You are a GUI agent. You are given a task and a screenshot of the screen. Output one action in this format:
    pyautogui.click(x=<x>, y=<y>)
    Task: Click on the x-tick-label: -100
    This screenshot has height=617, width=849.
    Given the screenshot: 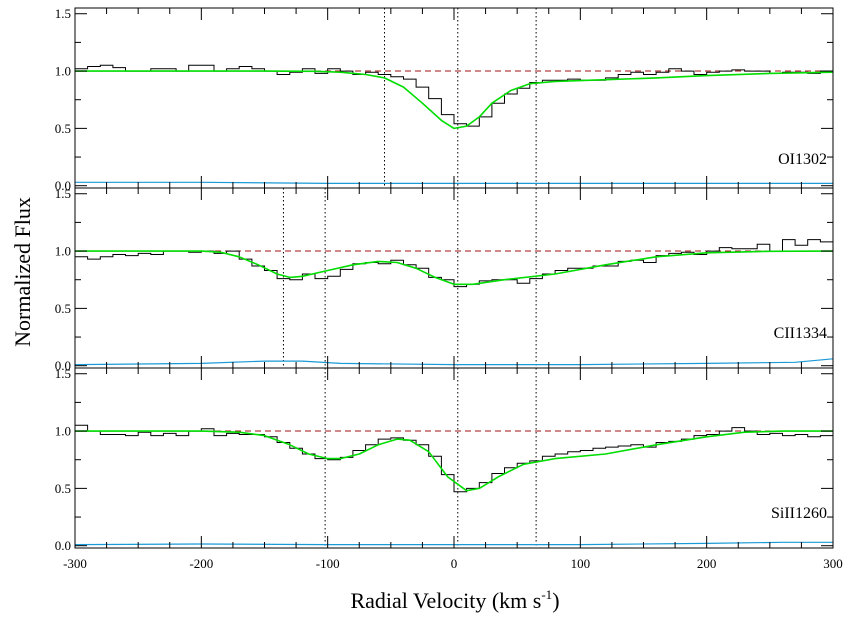 What is the action you would take?
    pyautogui.click(x=328, y=563)
    